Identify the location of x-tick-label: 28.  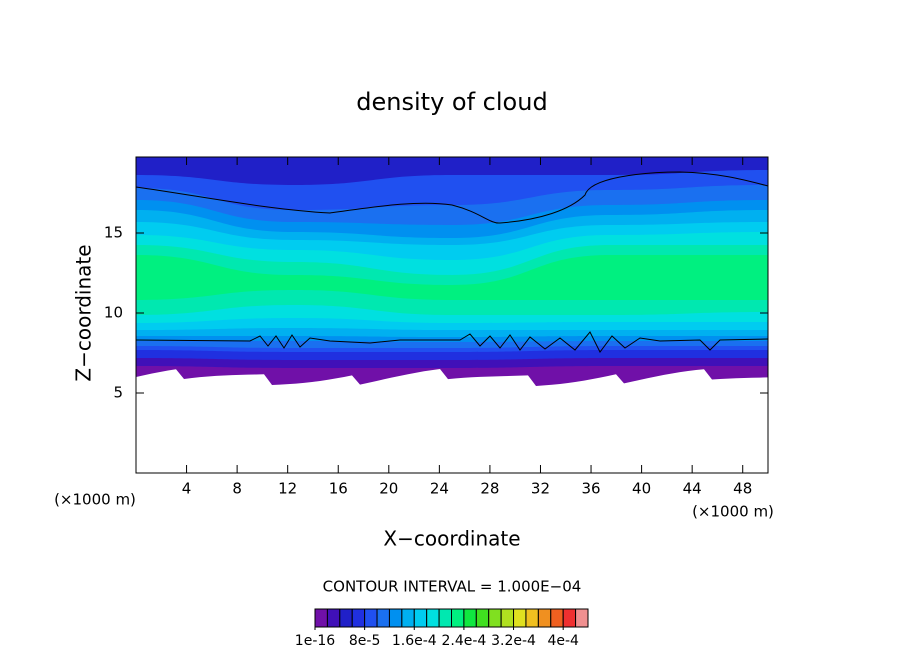
(489, 489).